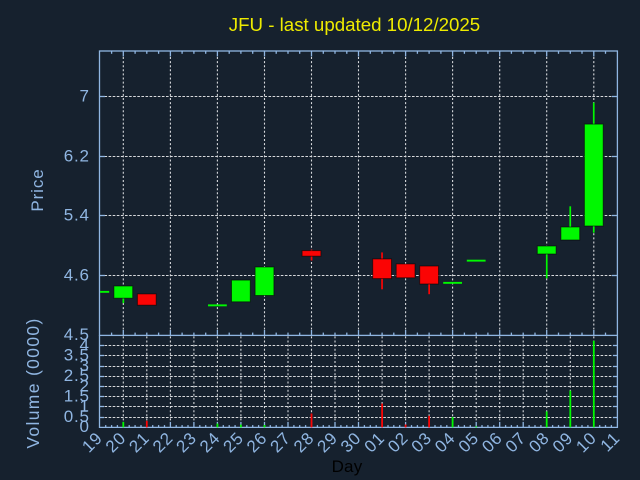 This screenshot has width=640, height=480. What do you see at coordinates (347, 466) in the screenshot?
I see `svg-text: Day` at bounding box center [347, 466].